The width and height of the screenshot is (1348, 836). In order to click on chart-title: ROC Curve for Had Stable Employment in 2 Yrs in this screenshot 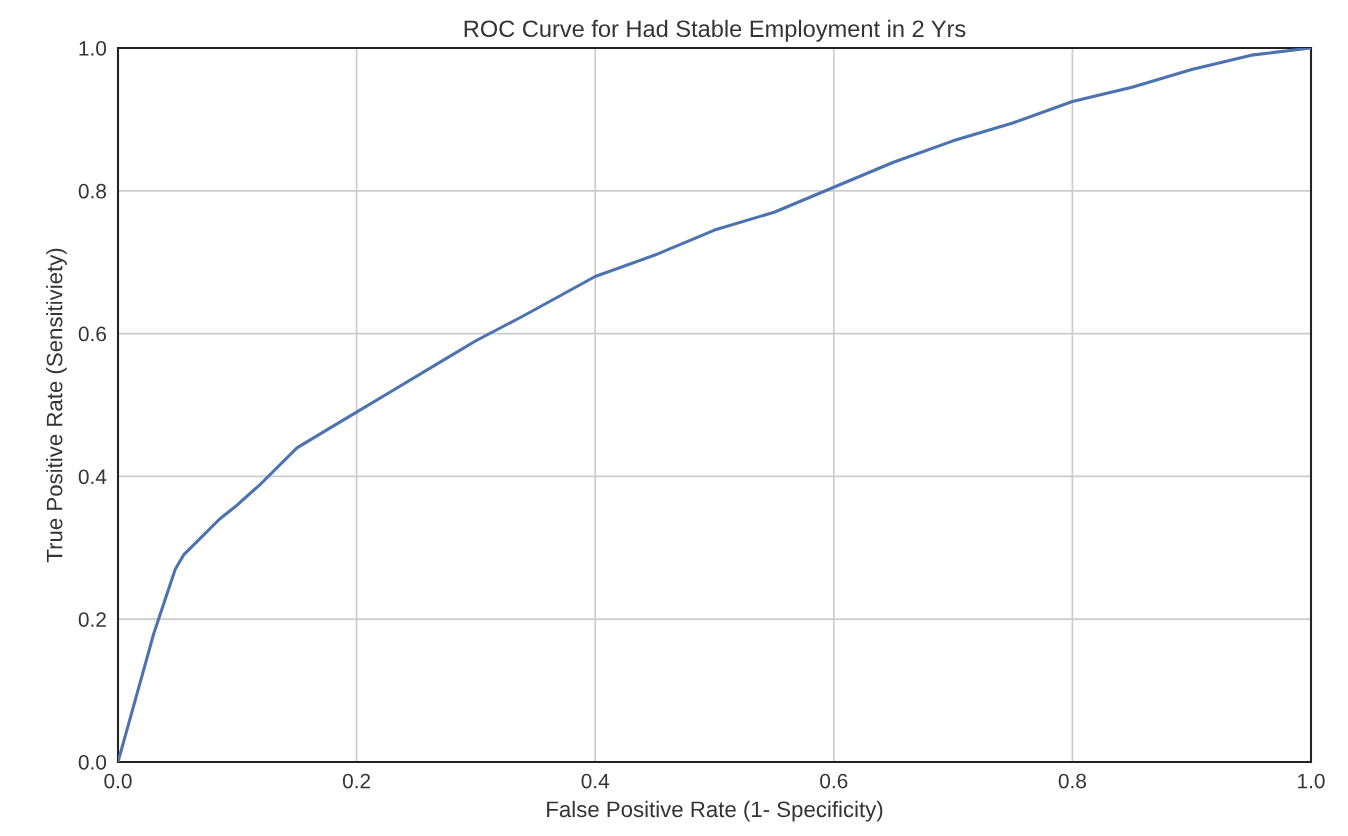, I will do `click(715, 30)`.